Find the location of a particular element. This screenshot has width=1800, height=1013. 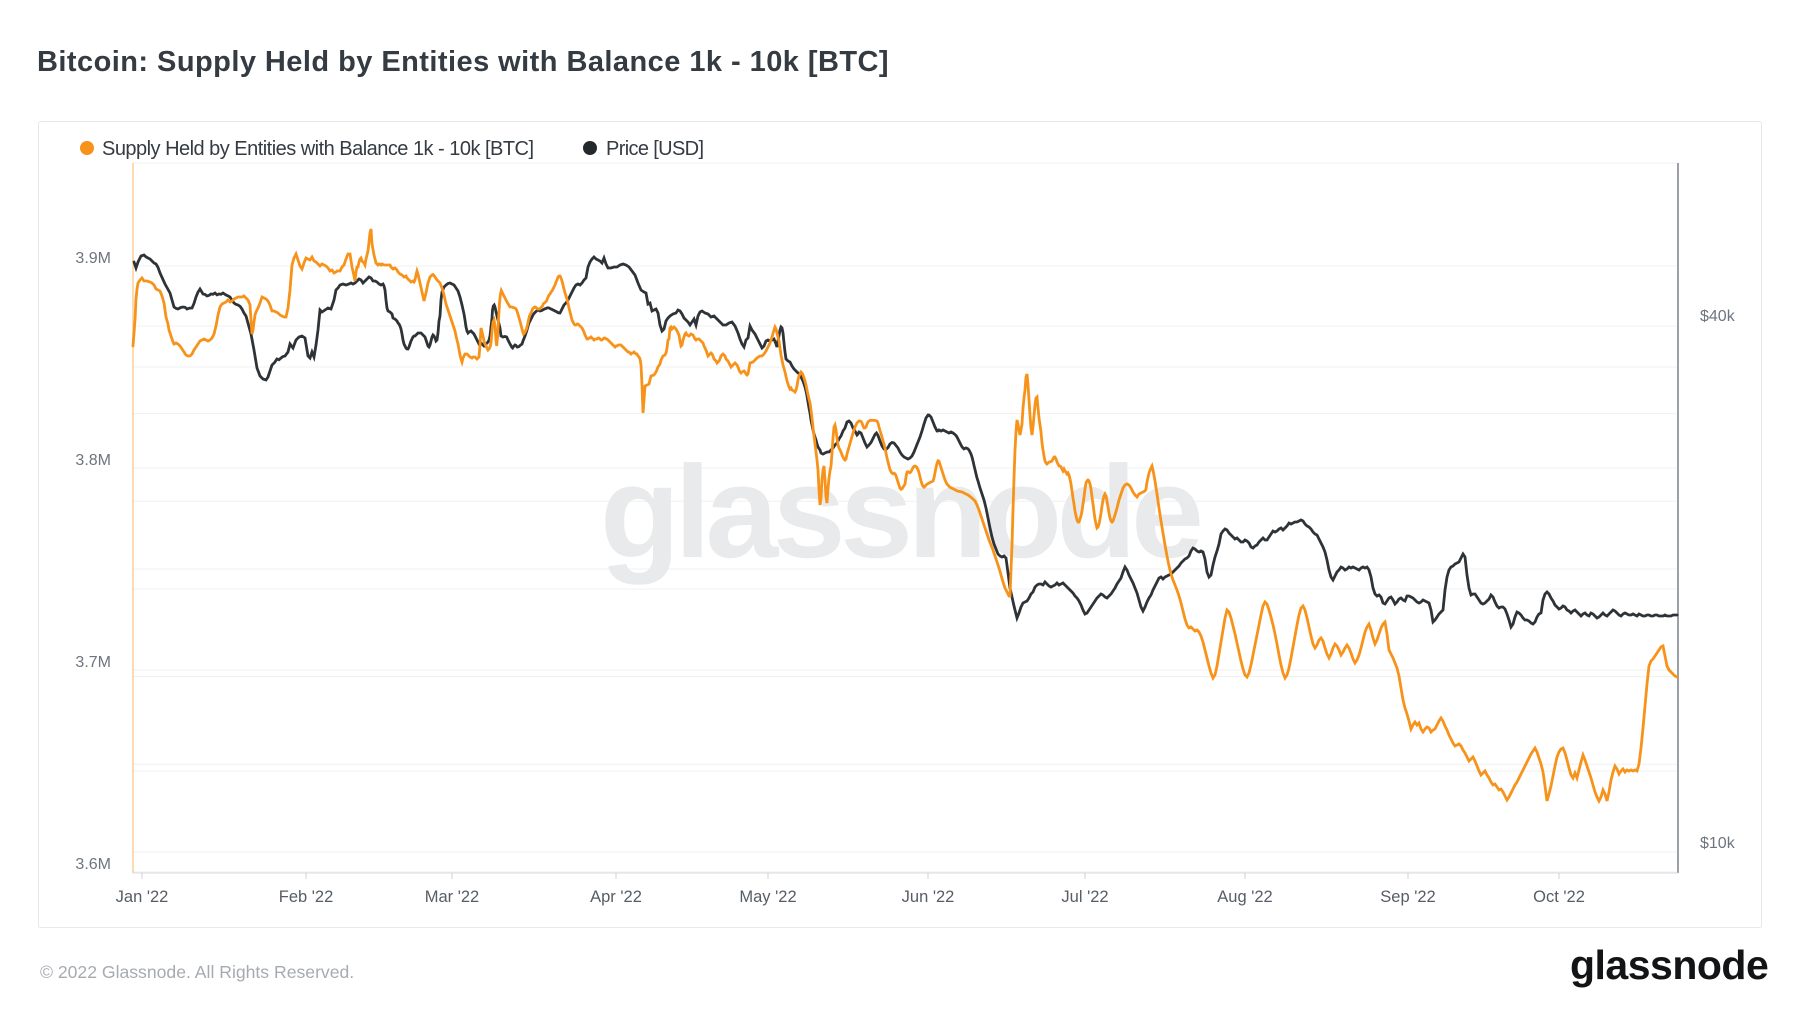

svg-text: Sep '22 is located at coordinates (1407, 897).